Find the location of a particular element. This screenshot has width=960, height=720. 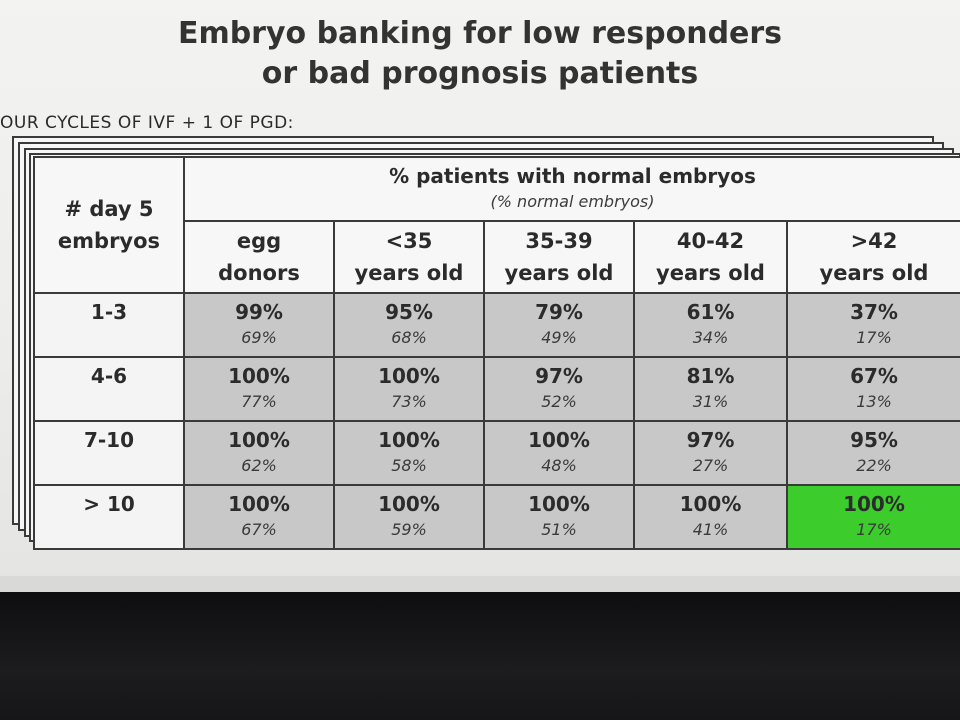

cell-sub-percent: 77% is located at coordinates (259, 401).